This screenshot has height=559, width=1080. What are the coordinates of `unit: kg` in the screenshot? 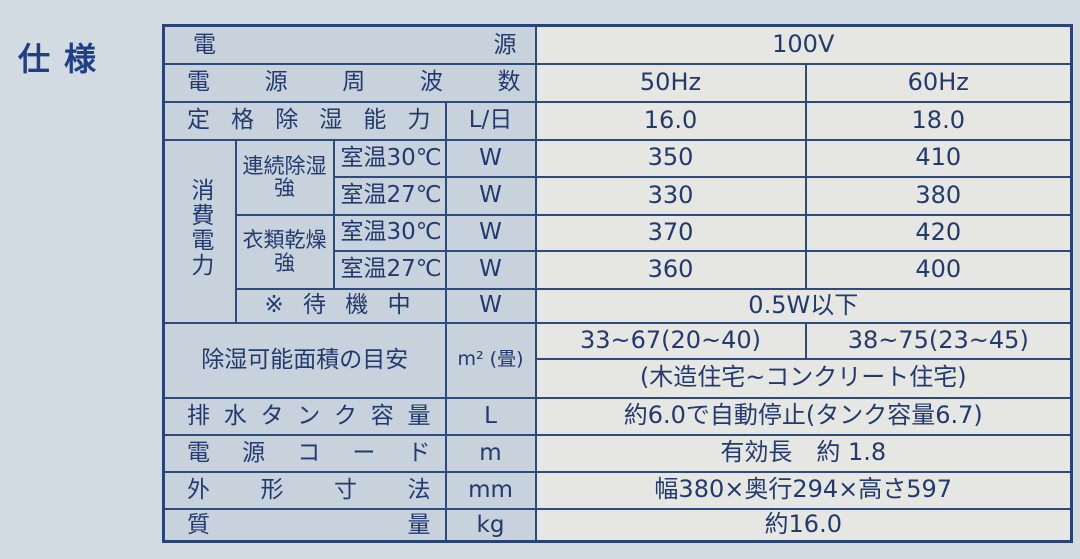 It's located at (490, 525).